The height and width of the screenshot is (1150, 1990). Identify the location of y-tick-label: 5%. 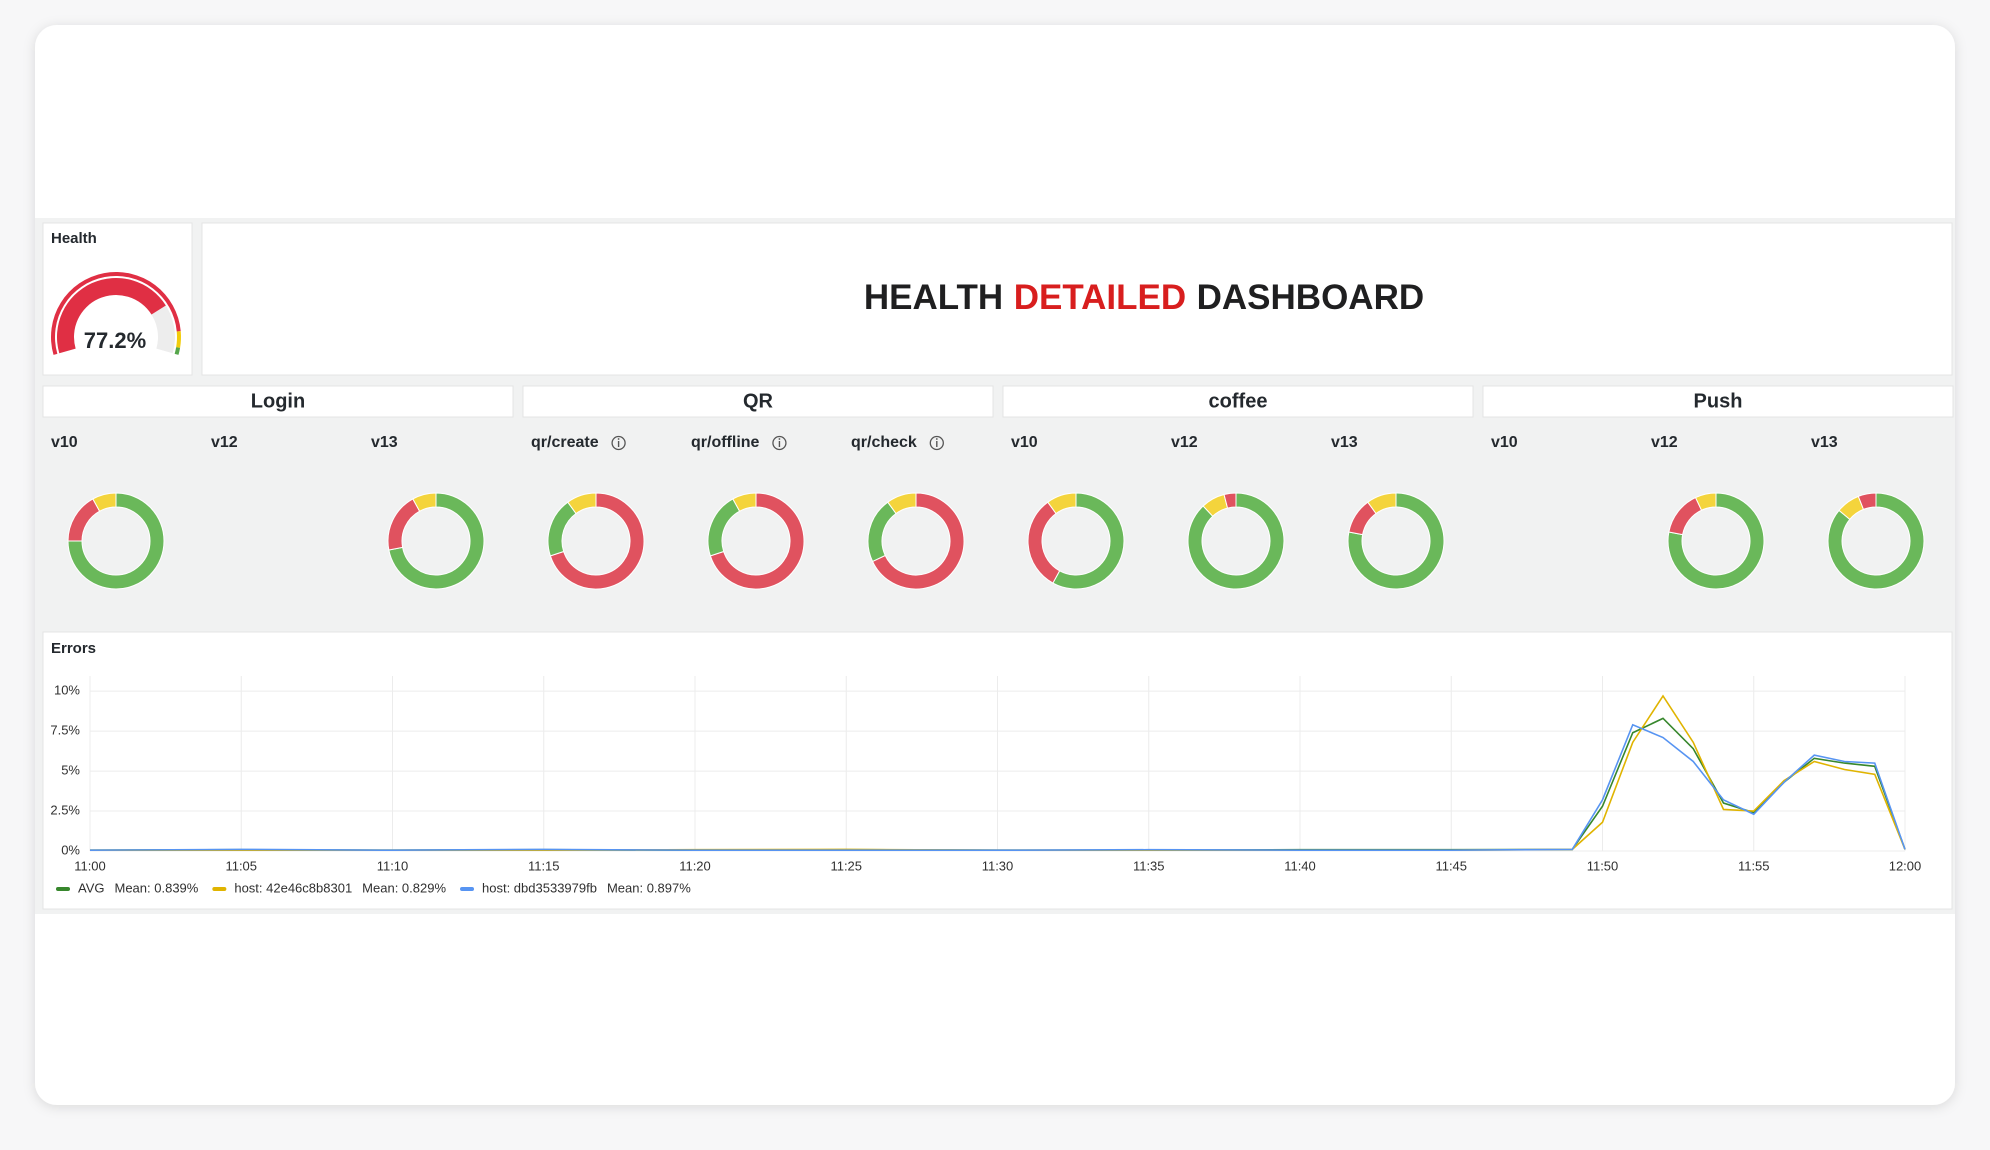
(70, 770).